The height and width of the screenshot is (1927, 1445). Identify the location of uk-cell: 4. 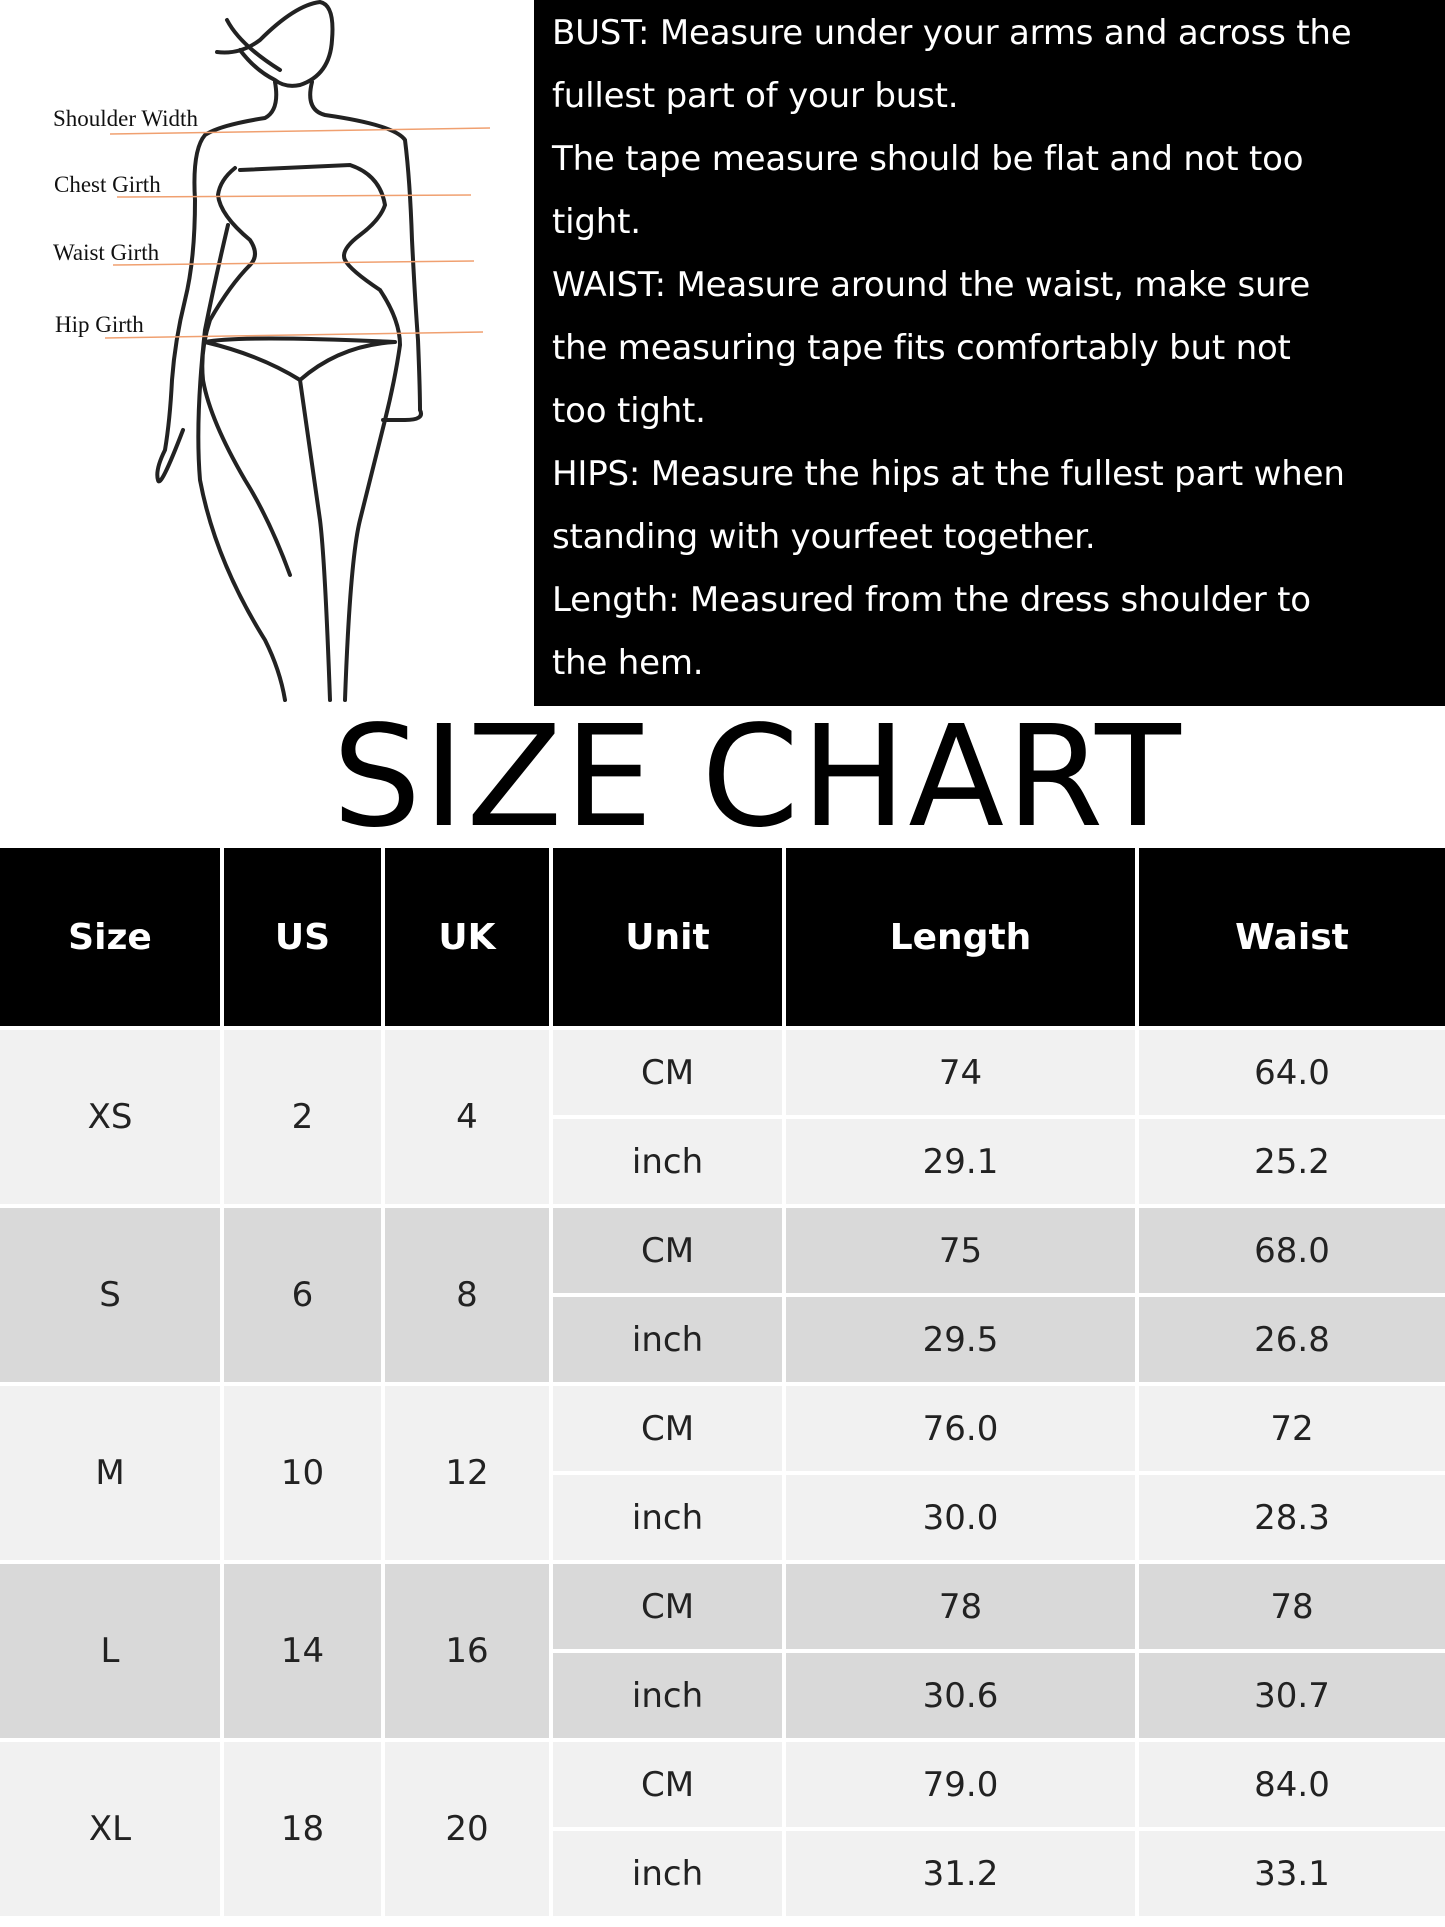
(469, 1117).